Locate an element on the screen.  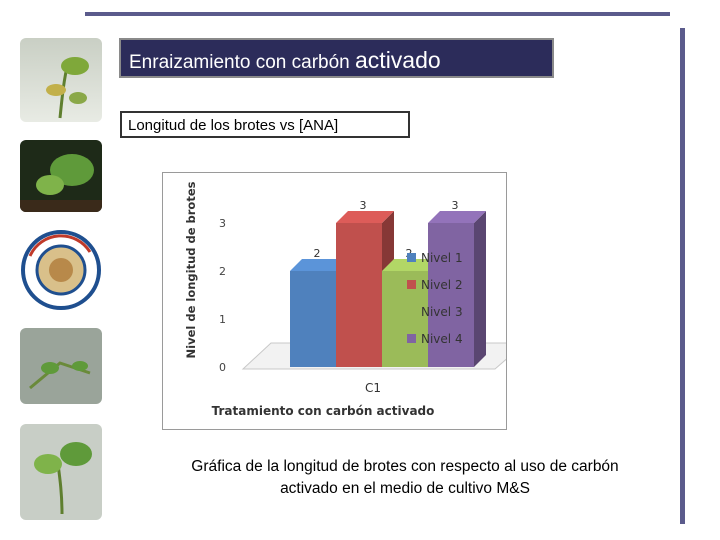
chart-subtitle-box: Longitud de los brotes vs [ANA] is located at coordinates (265, 124).